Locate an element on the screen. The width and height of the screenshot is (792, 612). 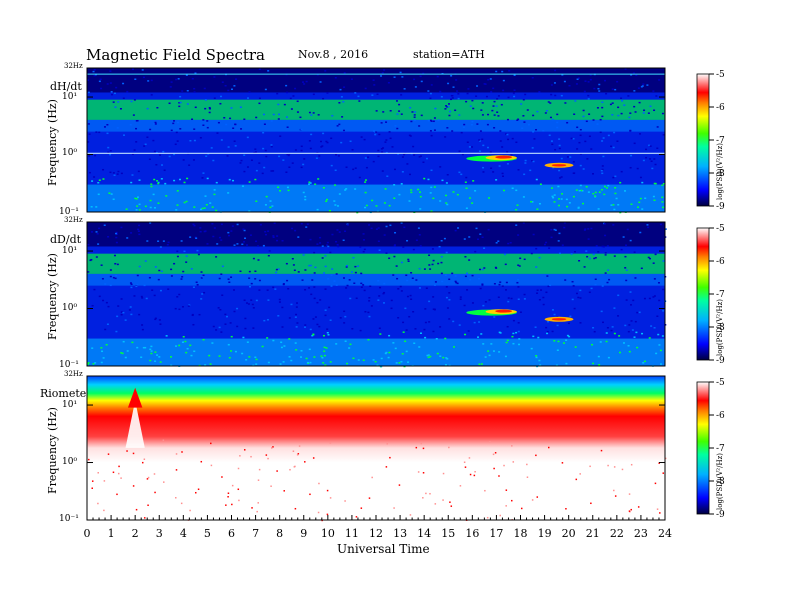
riometer-spike-core is located at coordinates (135, 397).